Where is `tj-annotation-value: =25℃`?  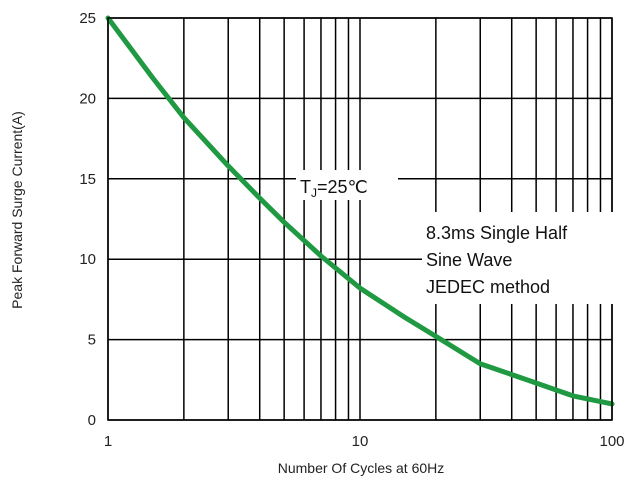 tj-annotation-value: =25℃ is located at coordinates (342, 187).